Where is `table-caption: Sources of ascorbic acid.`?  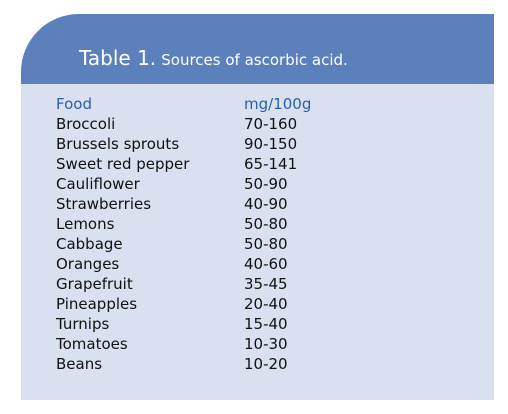 table-caption: Sources of ascorbic acid. is located at coordinates (254, 60).